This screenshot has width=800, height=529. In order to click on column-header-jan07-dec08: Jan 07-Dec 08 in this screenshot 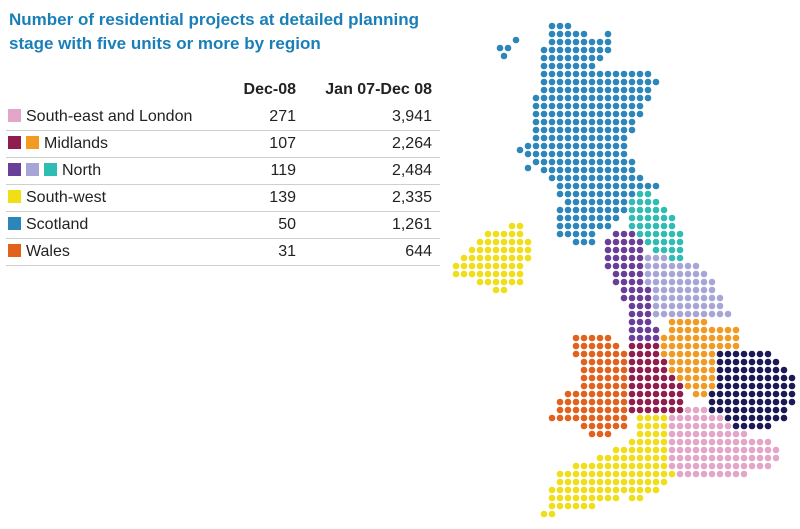, I will do `click(378, 89)`.